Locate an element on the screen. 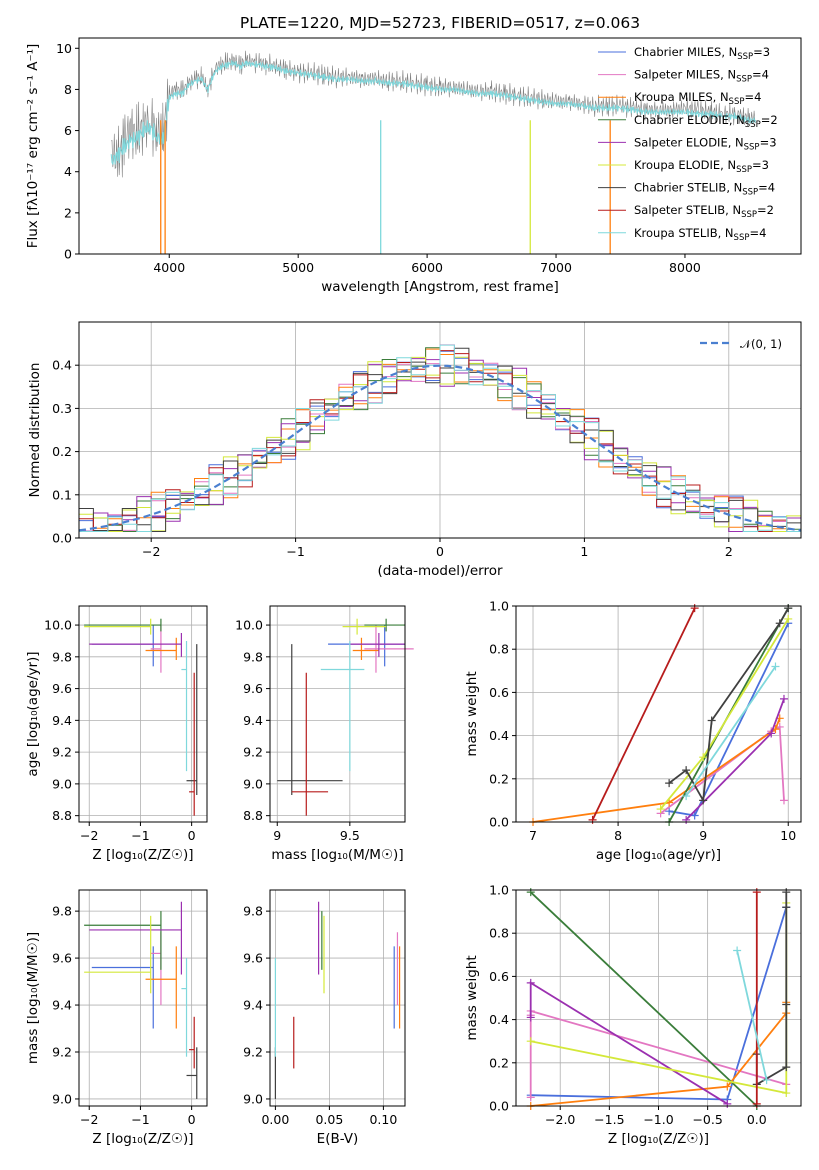 The width and height of the screenshot is (819, 1170). y-axis-label: Flux [fλ10⁻¹⁷ erg cm⁻² s⁻¹ A⁻¹] is located at coordinates (33, 146).